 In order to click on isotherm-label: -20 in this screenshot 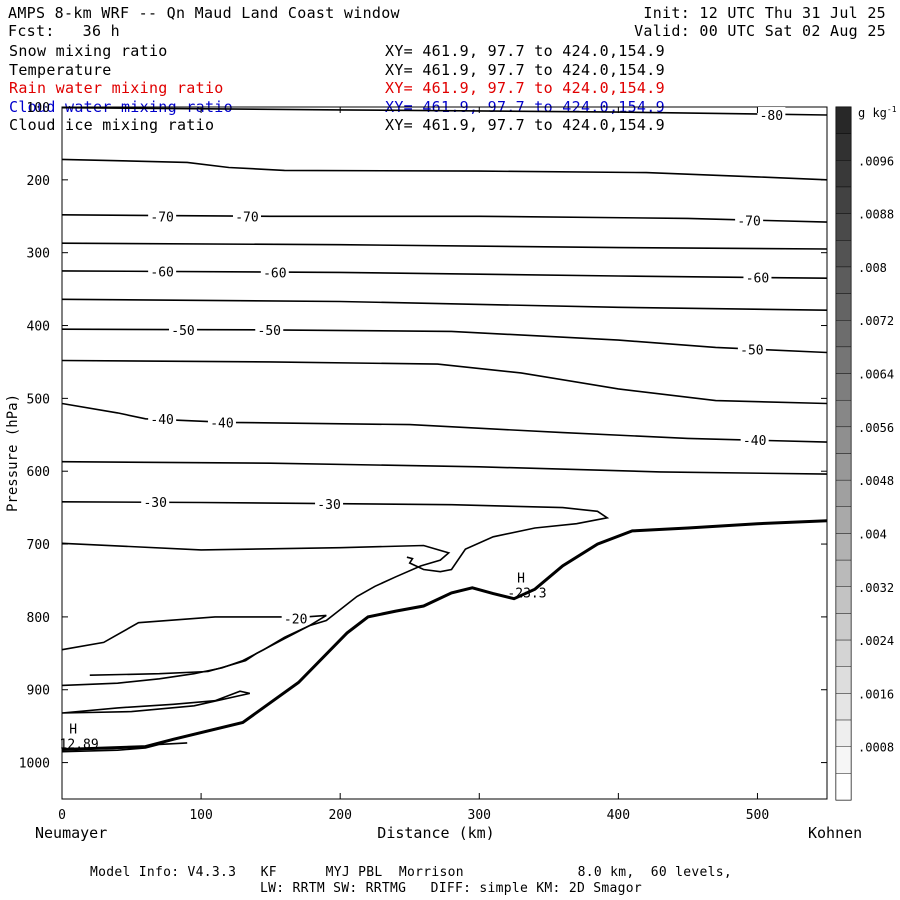, I will do `click(295, 619)`.